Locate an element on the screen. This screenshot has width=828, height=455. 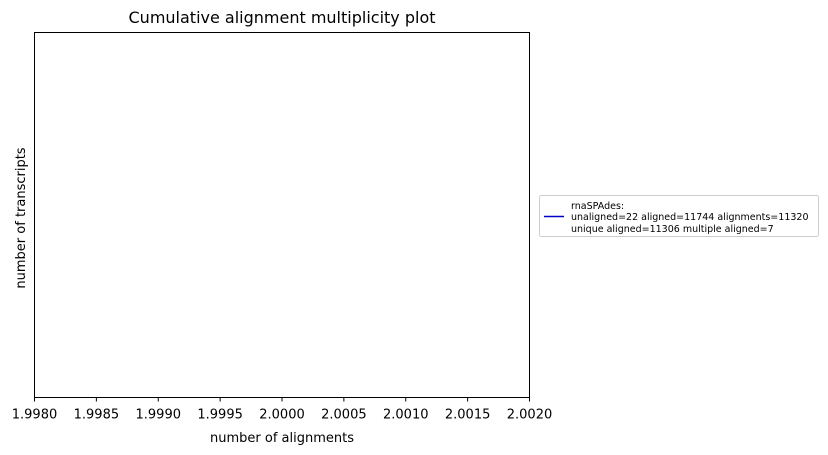
legend-entry-stats-2: unique aligned=11306 multiple aligned=7 is located at coordinates (672, 229).